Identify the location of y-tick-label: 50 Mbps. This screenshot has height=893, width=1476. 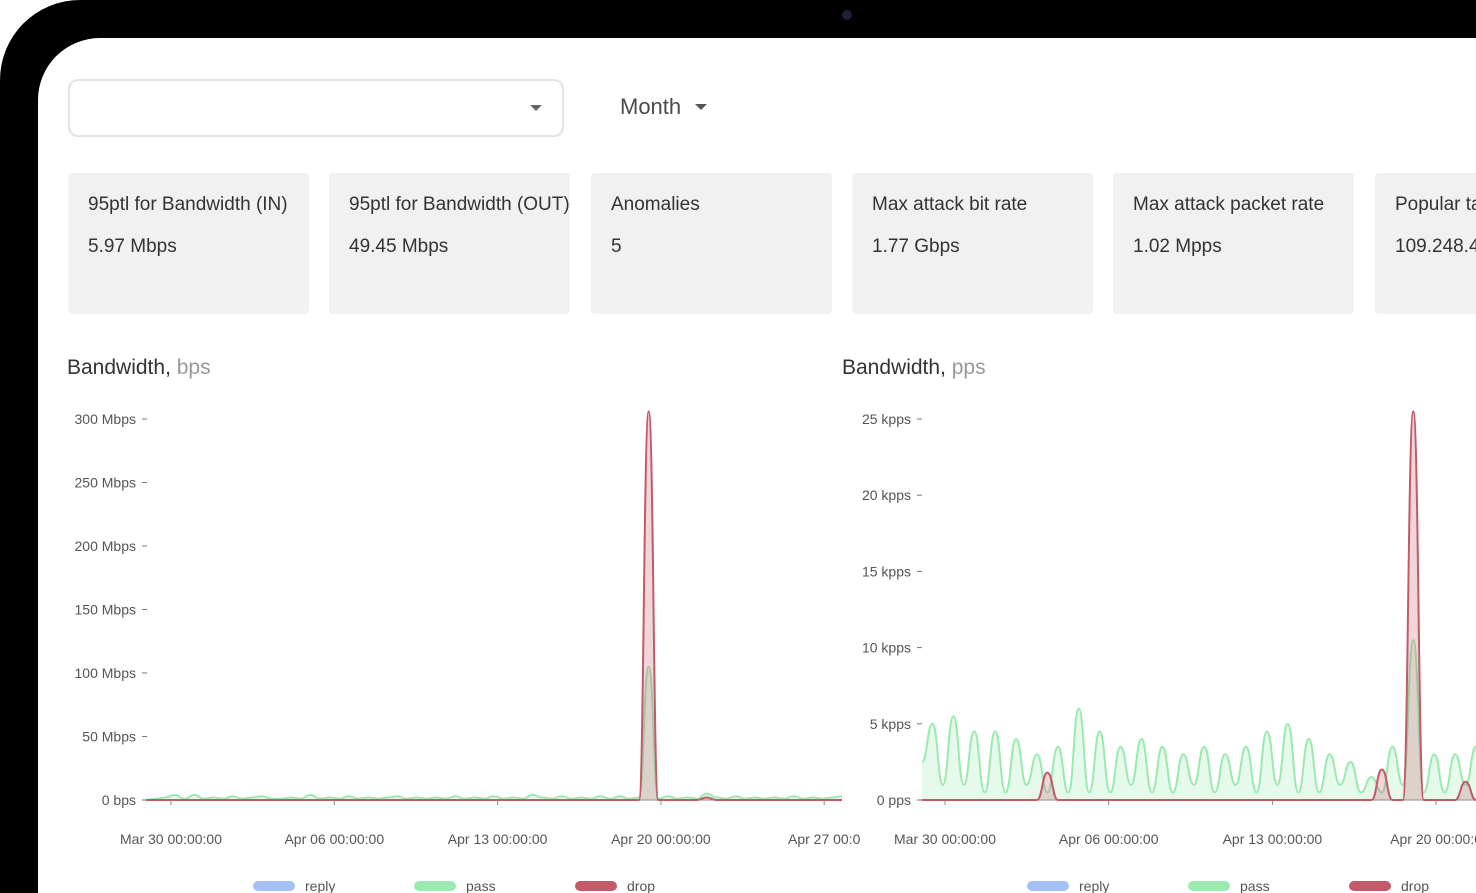
(109, 737).